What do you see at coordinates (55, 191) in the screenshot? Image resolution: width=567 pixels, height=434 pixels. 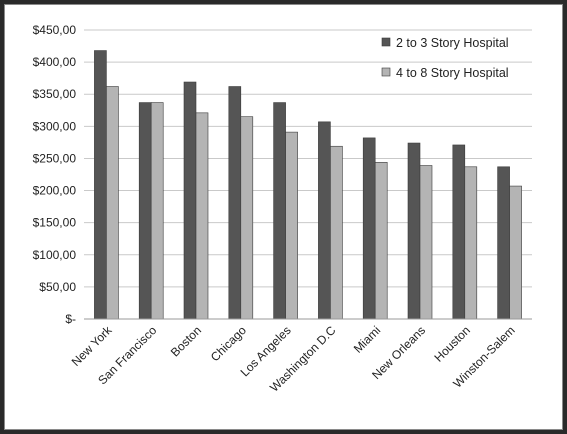 I see `y-tick-label: $200,00` at bounding box center [55, 191].